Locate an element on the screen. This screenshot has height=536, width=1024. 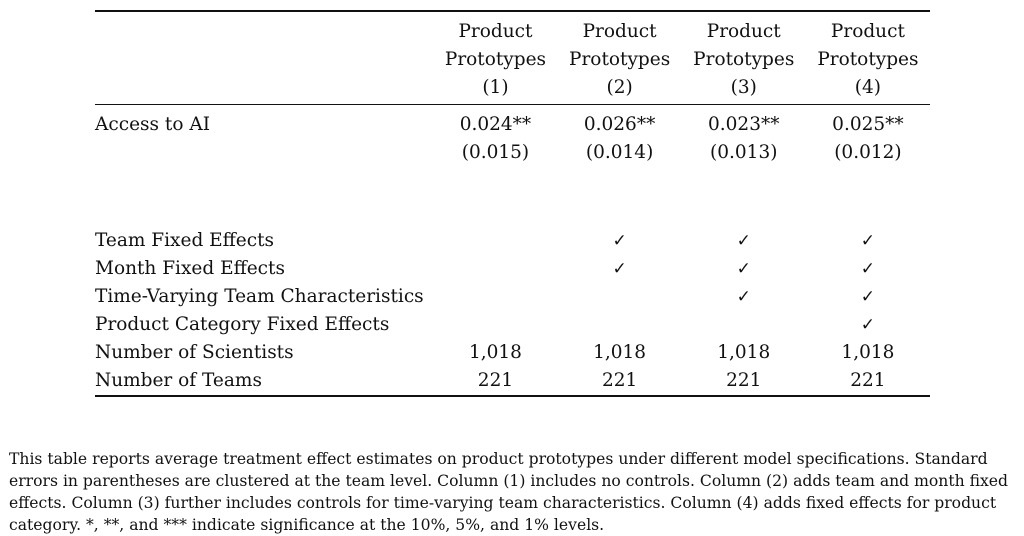
column-header: Product Prototypes (1) is located at coordinates (495, 58).